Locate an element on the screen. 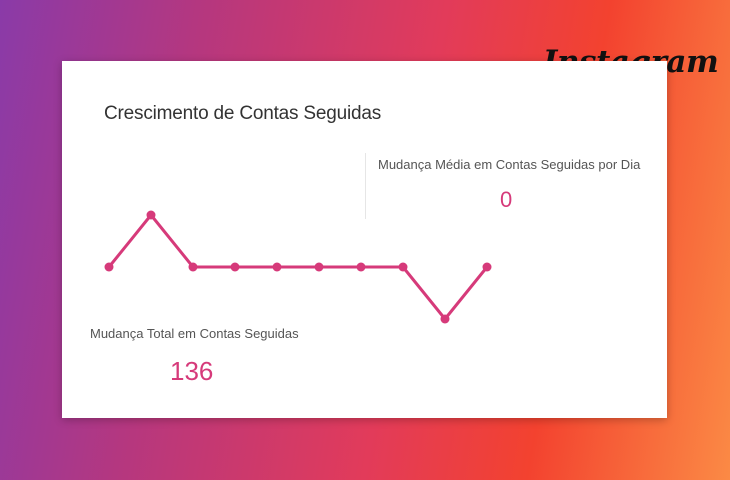 Image resolution: width=730 pixels, height=480 pixels. divider is located at coordinates (365, 186).